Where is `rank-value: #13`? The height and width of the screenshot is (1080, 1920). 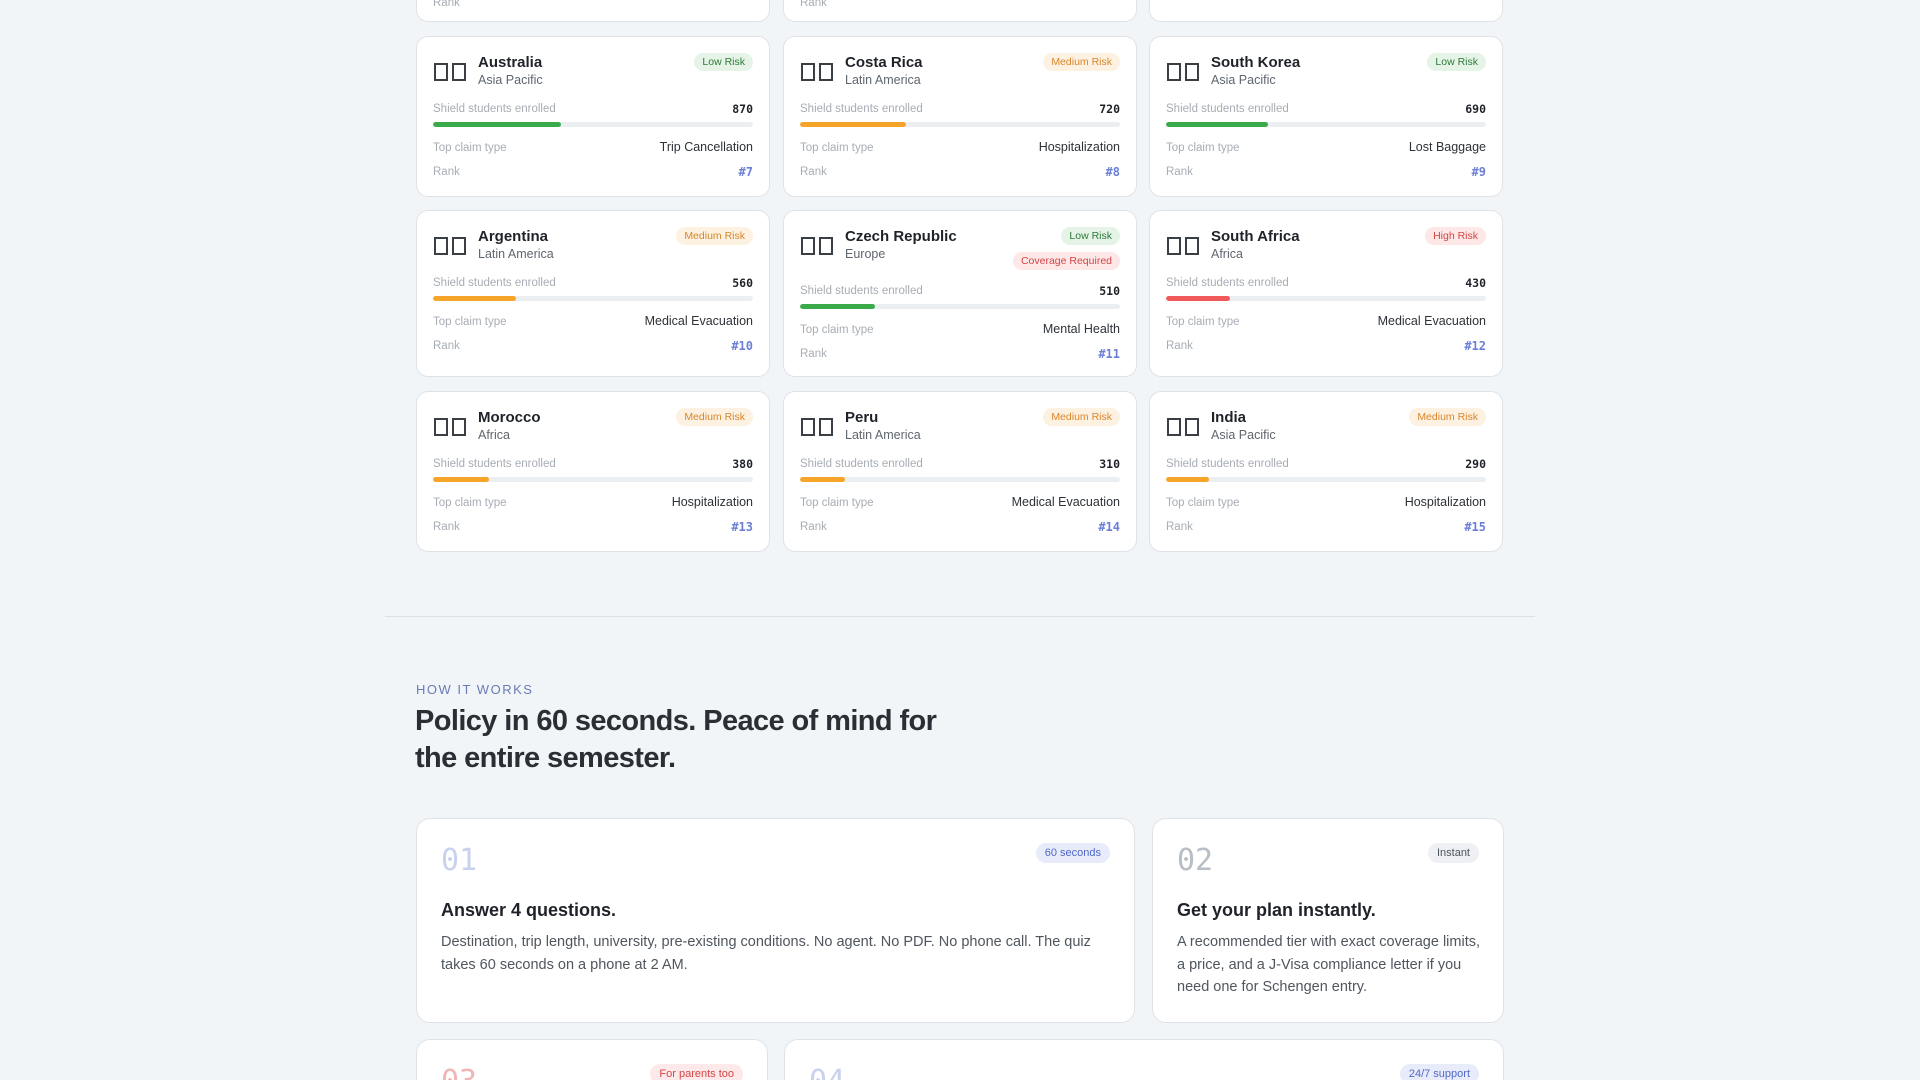
rank-value: #13 is located at coordinates (742, 527).